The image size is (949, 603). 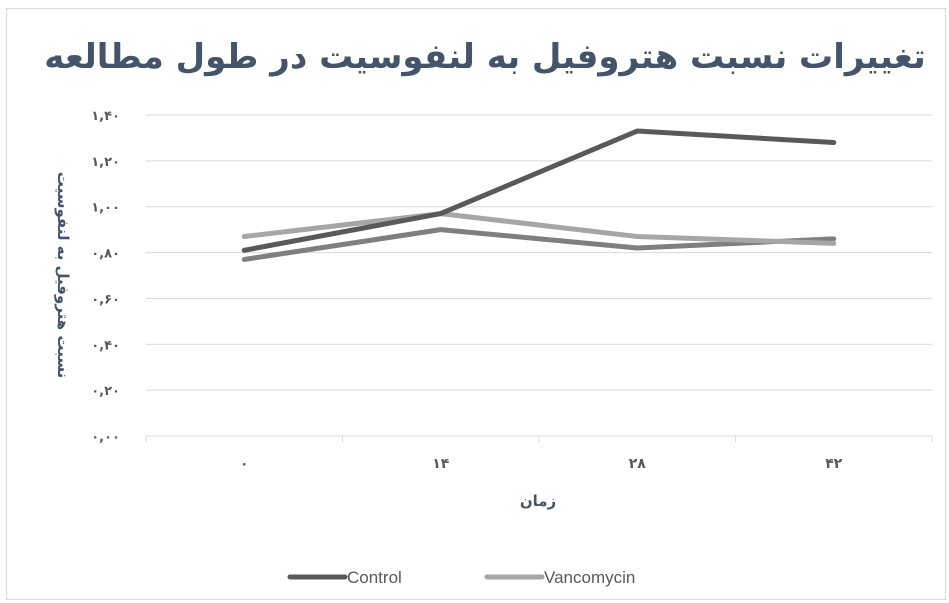 What do you see at coordinates (244, 464) in the screenshot?
I see `x-tick-label: ۰` at bounding box center [244, 464].